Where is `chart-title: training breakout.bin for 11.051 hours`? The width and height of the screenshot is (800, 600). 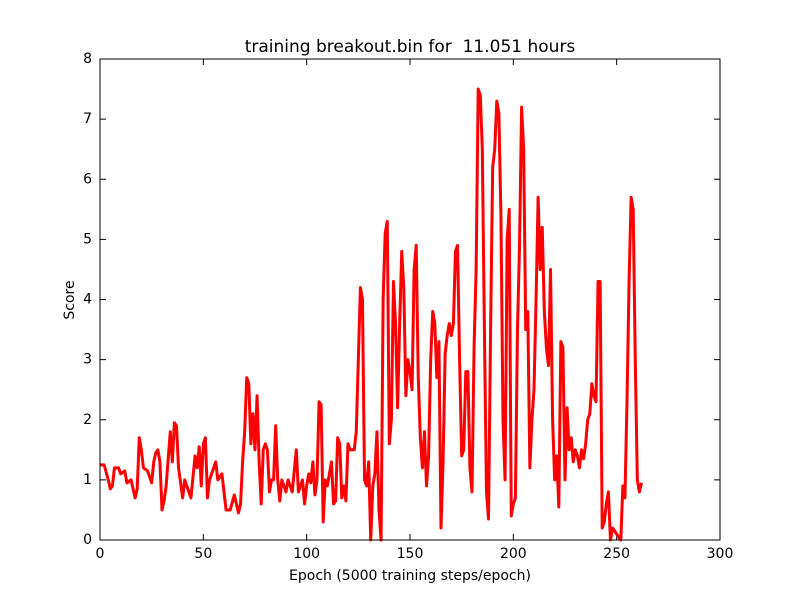
chart-title: training breakout.bin for 11.051 hours is located at coordinates (410, 47).